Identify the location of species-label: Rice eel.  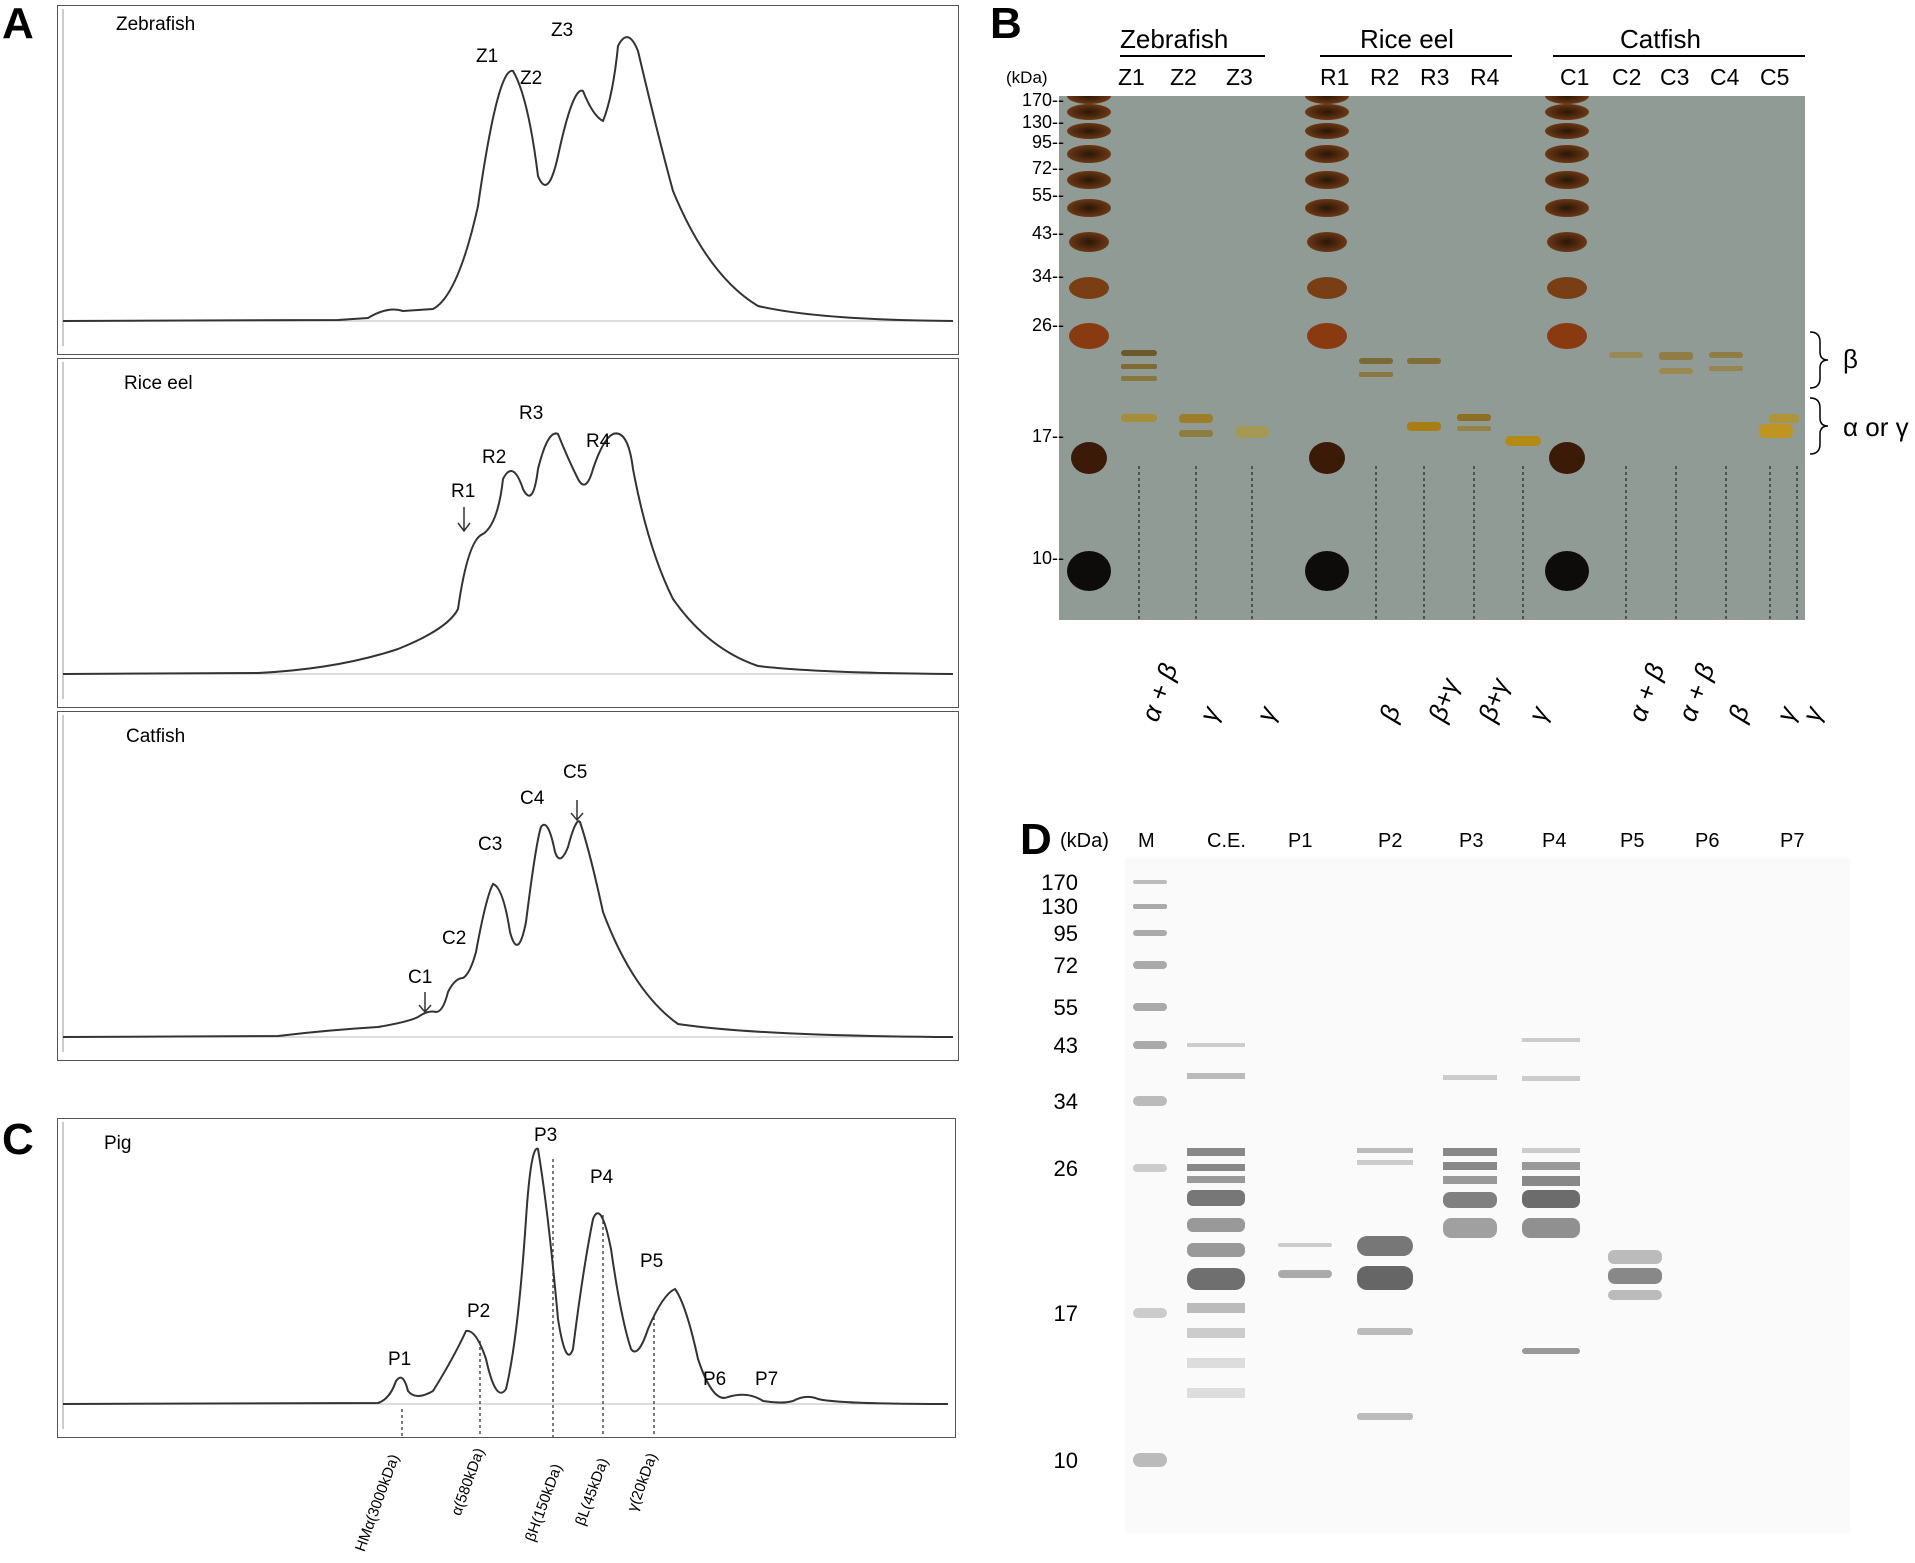
(158, 383).